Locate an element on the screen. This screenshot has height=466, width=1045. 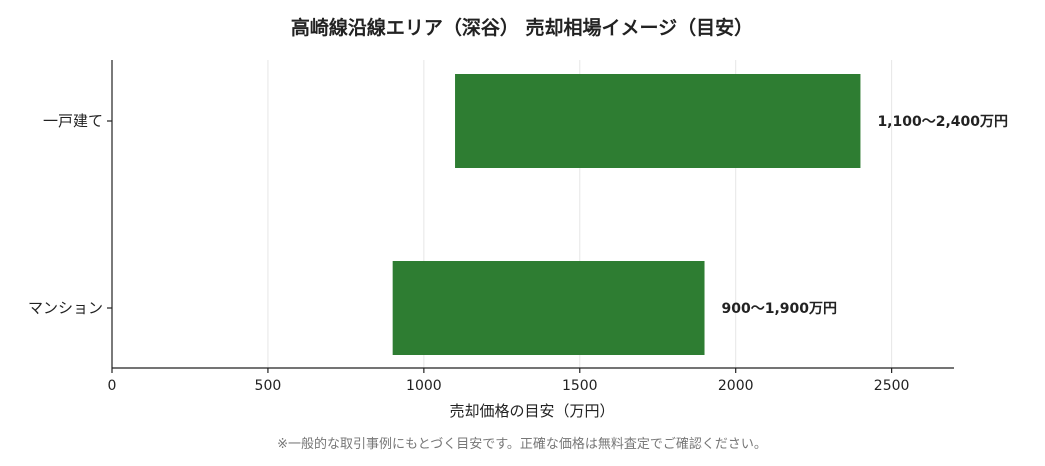
x-tick-label: 1500 is located at coordinates (580, 386).